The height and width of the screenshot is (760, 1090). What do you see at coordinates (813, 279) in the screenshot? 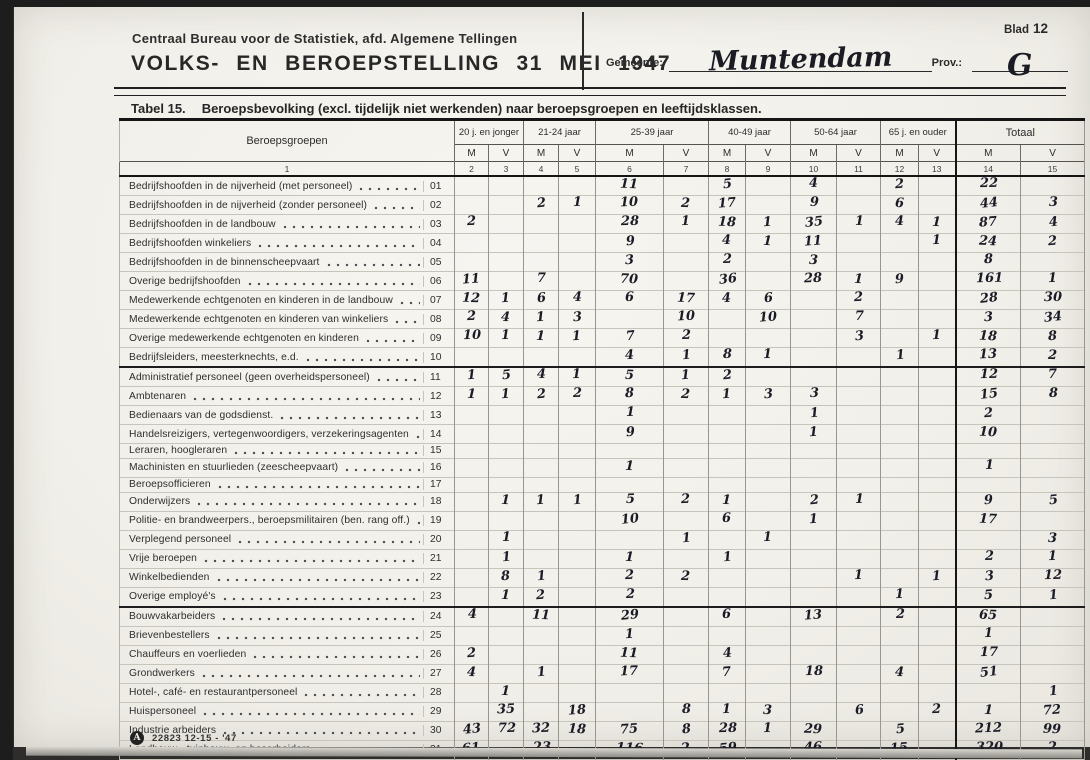
I see `handwritten-value: 28` at bounding box center [813, 279].